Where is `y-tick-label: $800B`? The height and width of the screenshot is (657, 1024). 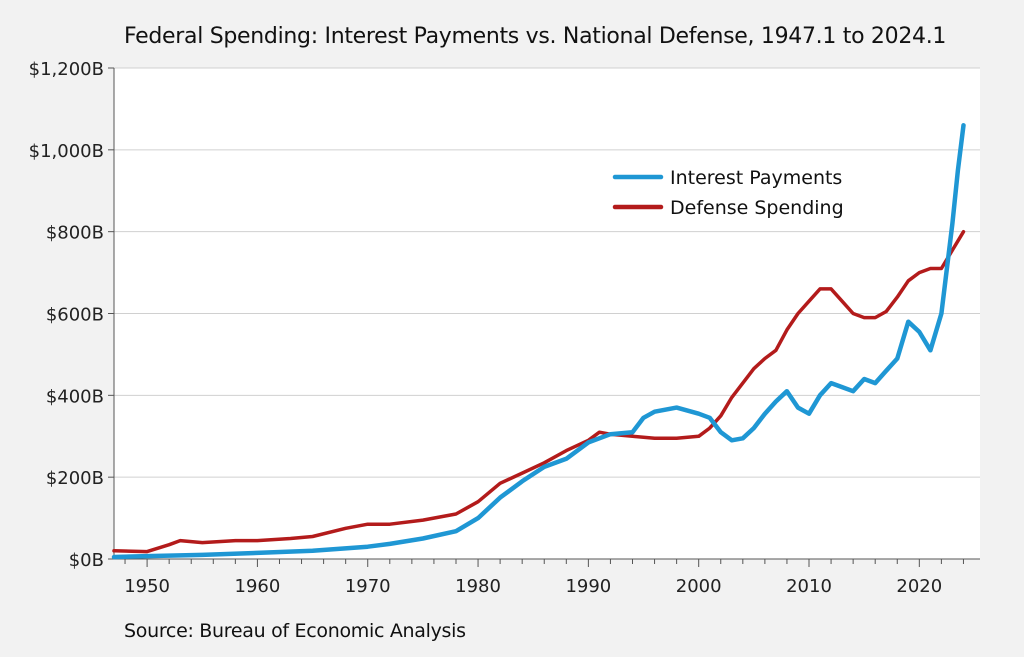 y-tick-label: $800B is located at coordinates (75, 233).